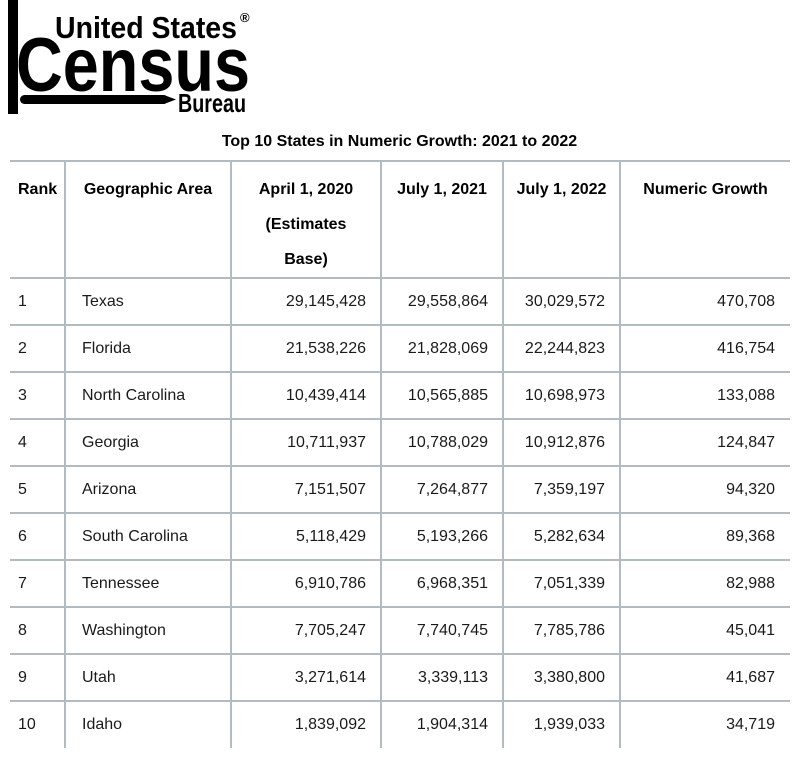  Describe the element at coordinates (746, 395) in the screenshot. I see `table-cell: 133,088` at that location.